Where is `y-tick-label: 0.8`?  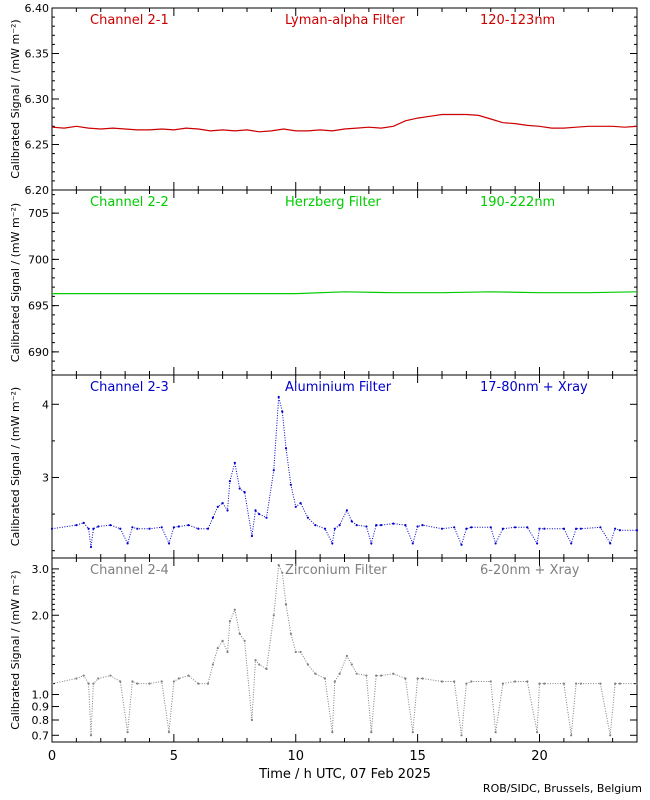
y-tick-label: 0.8 is located at coordinates (41, 720).